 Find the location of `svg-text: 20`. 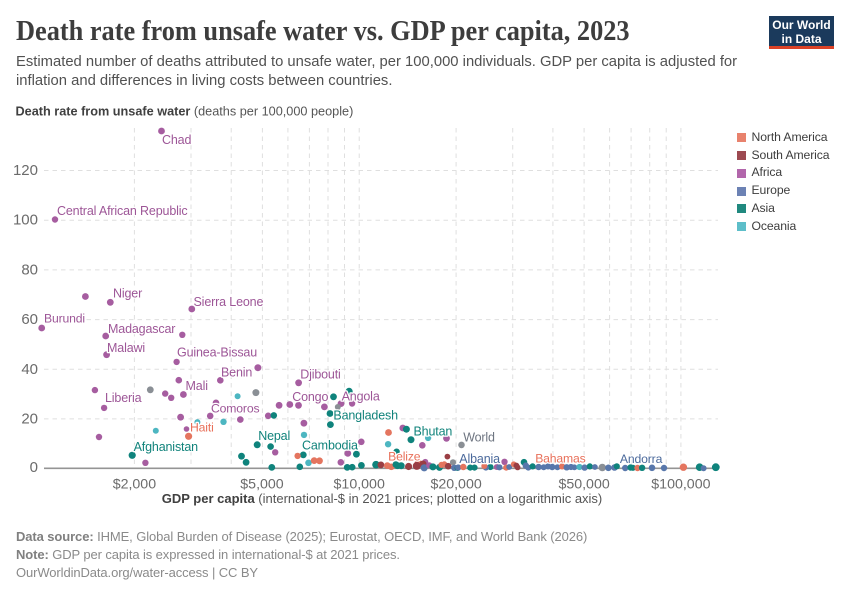

svg-text: 20 is located at coordinates (29, 418).